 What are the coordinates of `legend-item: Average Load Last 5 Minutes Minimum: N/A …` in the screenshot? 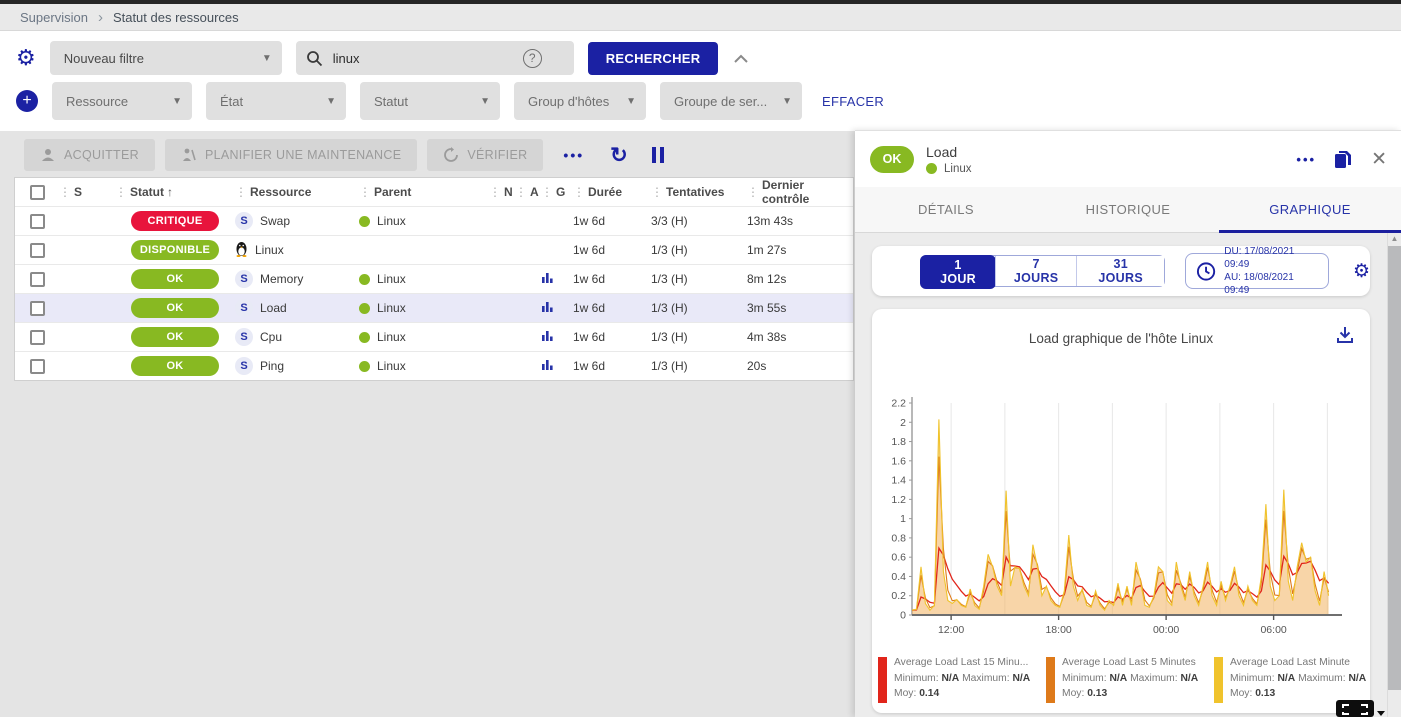 It's located at (1130, 679).